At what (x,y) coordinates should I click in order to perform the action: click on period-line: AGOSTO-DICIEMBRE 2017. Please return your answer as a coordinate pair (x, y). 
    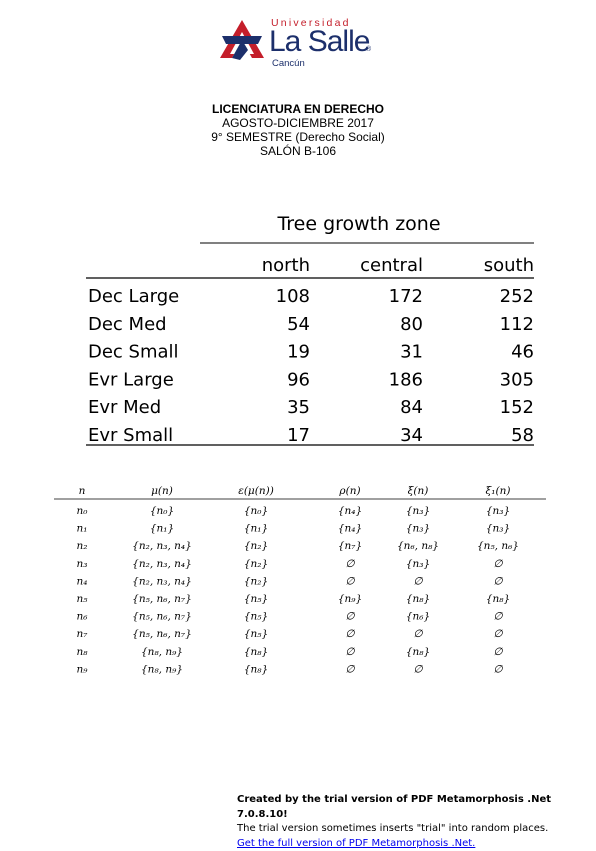
    Looking at the image, I should click on (298, 123).